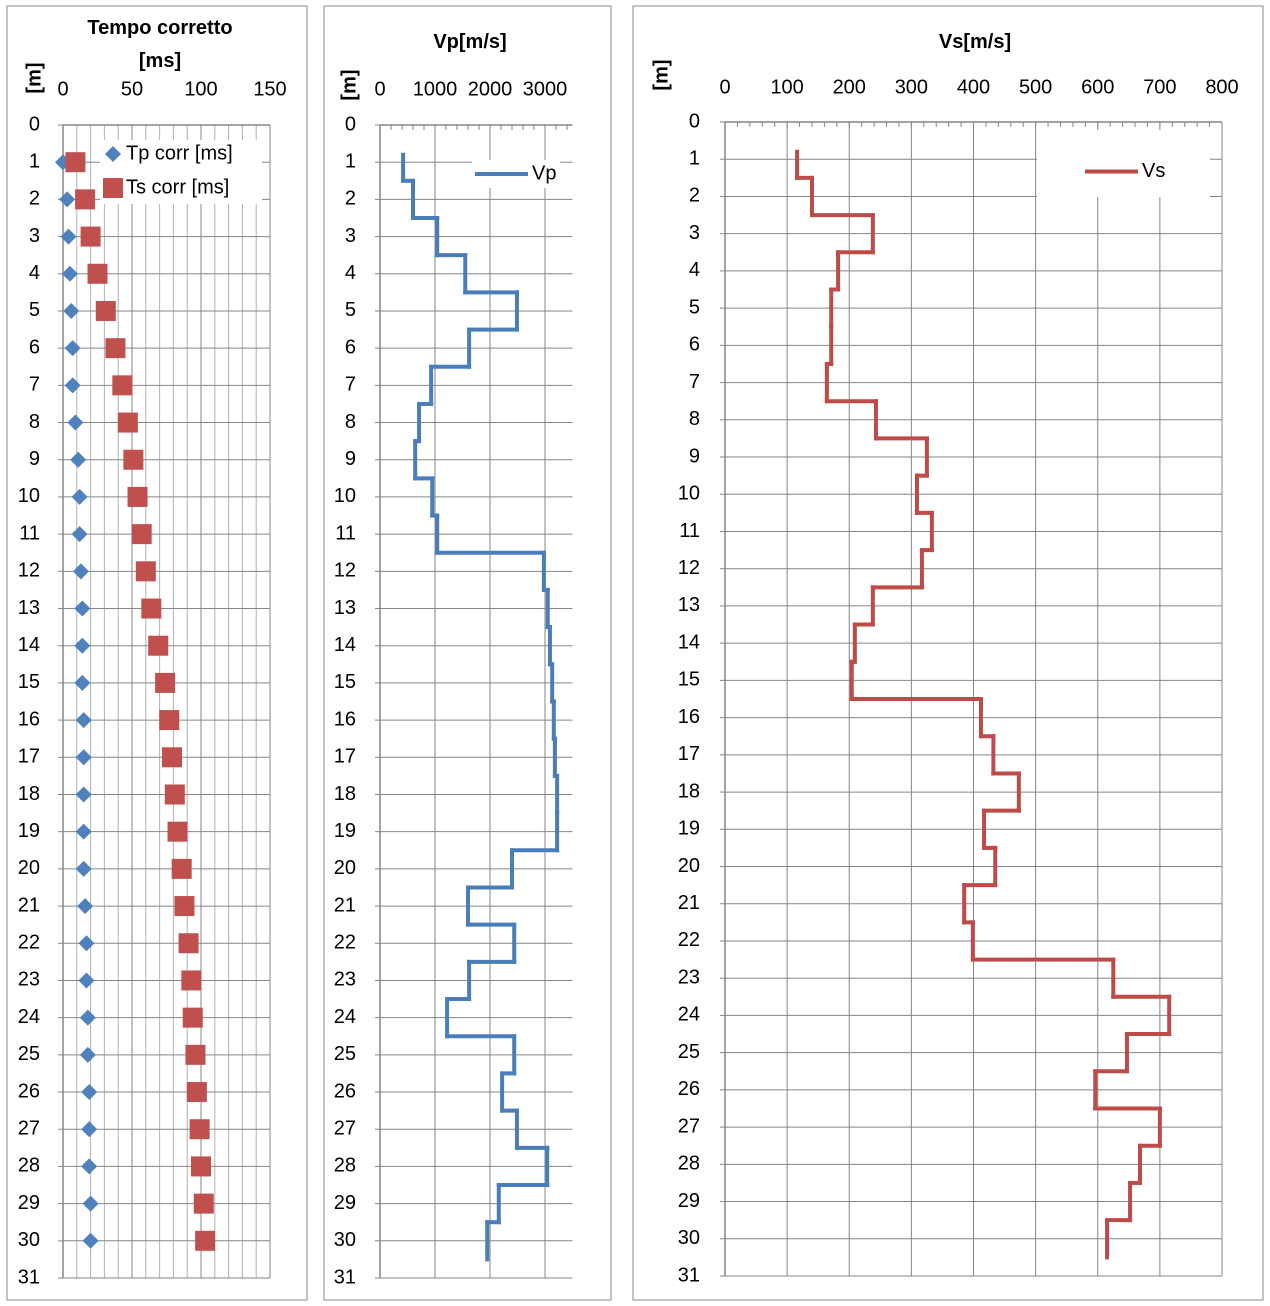 The width and height of the screenshot is (1270, 1306). What do you see at coordinates (345, 682) in the screenshot?
I see `y-tick-label: 15` at bounding box center [345, 682].